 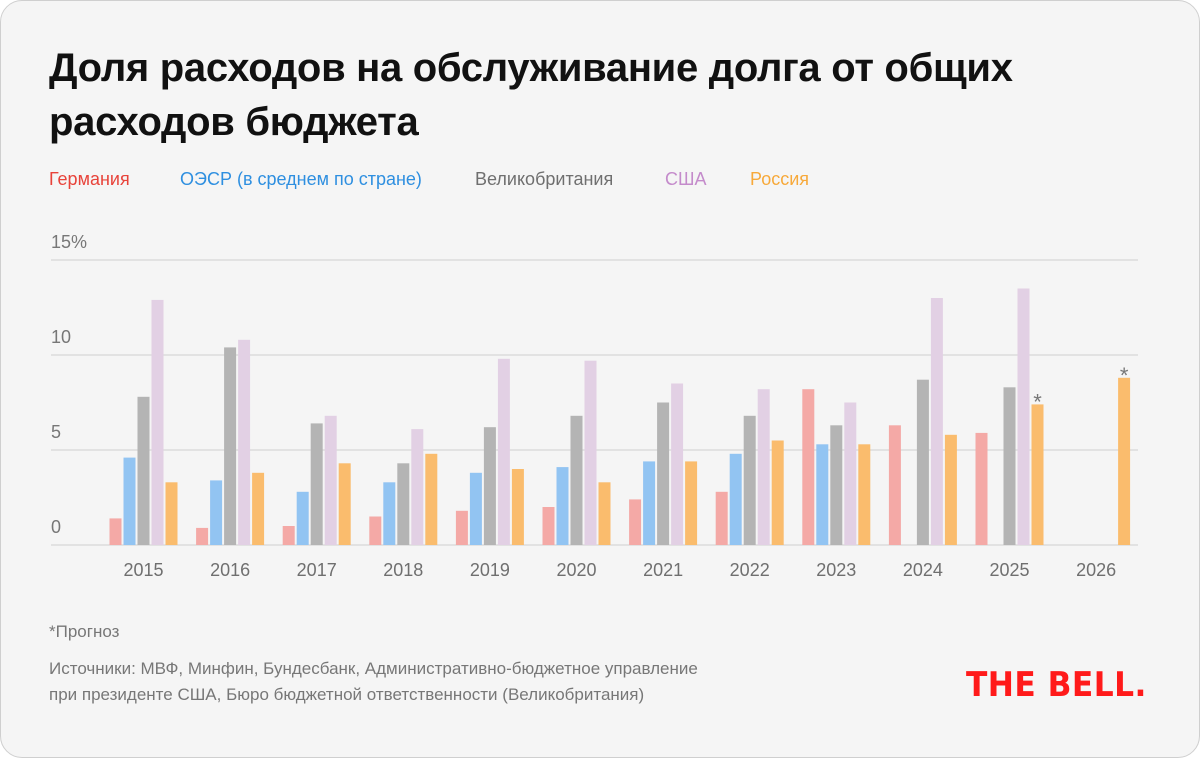 What do you see at coordinates (143, 570) in the screenshot?
I see `x-tick-label: 2015` at bounding box center [143, 570].